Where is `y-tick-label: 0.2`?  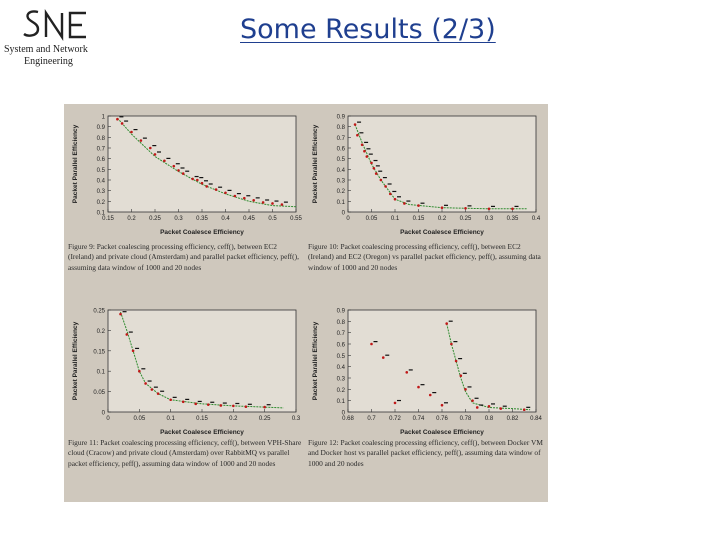
y-tick-label: 0.2 is located at coordinates (341, 391).